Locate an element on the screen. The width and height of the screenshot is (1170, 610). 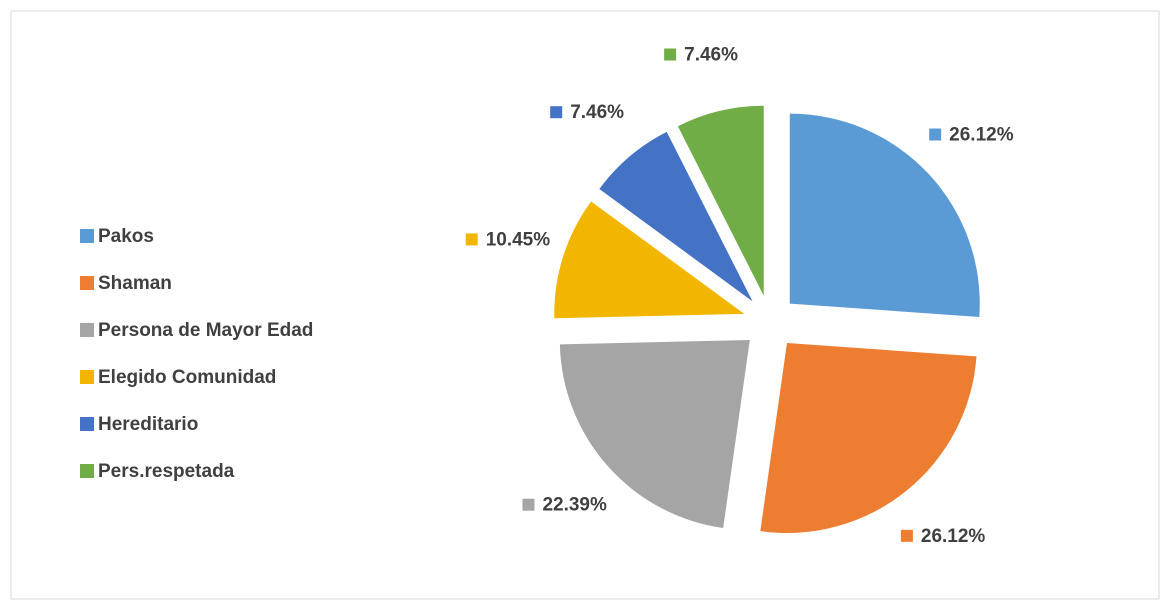
value-label: 22.39% is located at coordinates (574, 505).